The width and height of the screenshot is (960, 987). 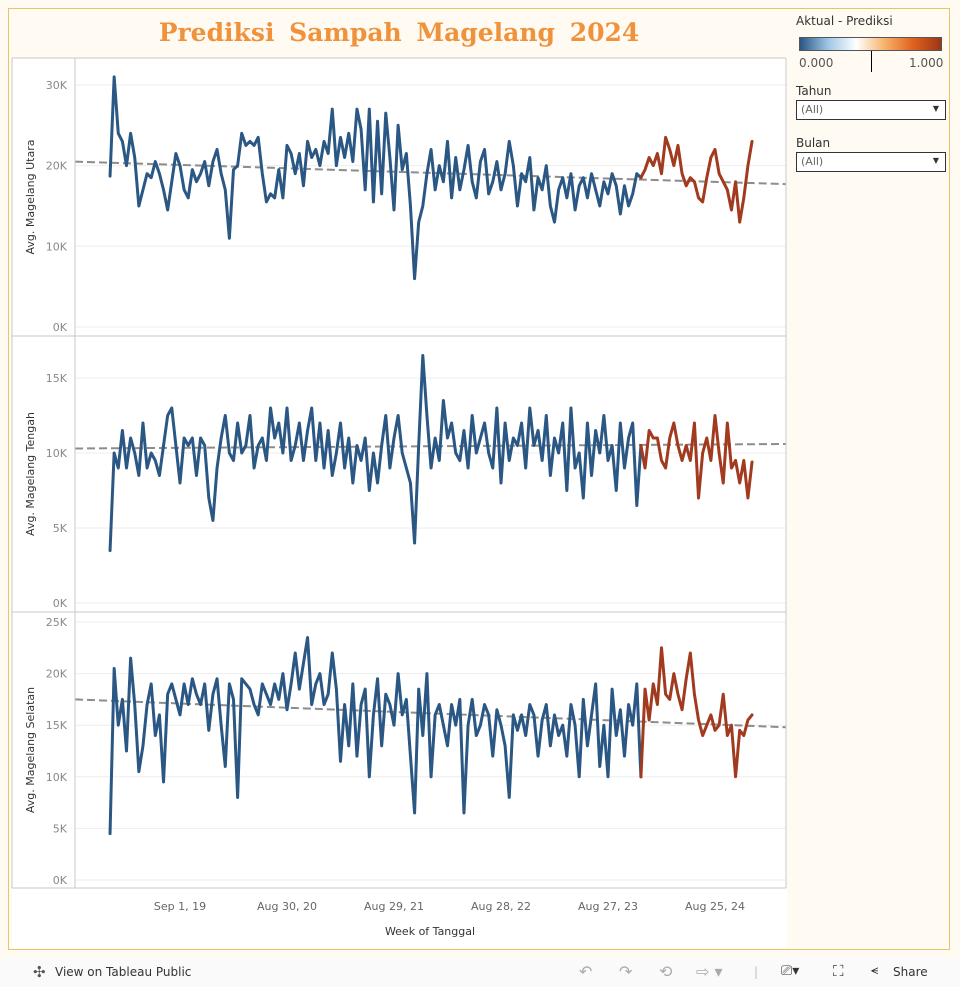 I want to click on view-on-tableau-public-link: View on Tableau Public, so click(x=123, y=972).